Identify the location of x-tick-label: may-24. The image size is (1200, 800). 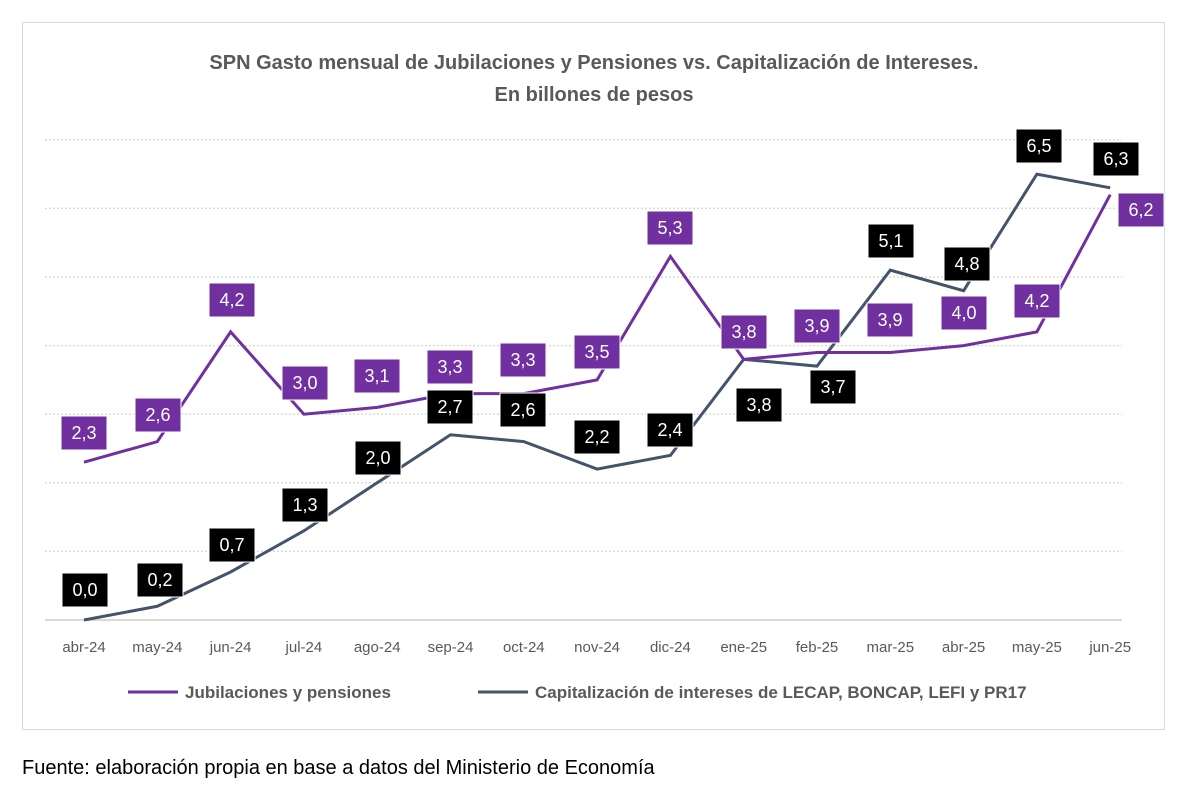
(157, 647).